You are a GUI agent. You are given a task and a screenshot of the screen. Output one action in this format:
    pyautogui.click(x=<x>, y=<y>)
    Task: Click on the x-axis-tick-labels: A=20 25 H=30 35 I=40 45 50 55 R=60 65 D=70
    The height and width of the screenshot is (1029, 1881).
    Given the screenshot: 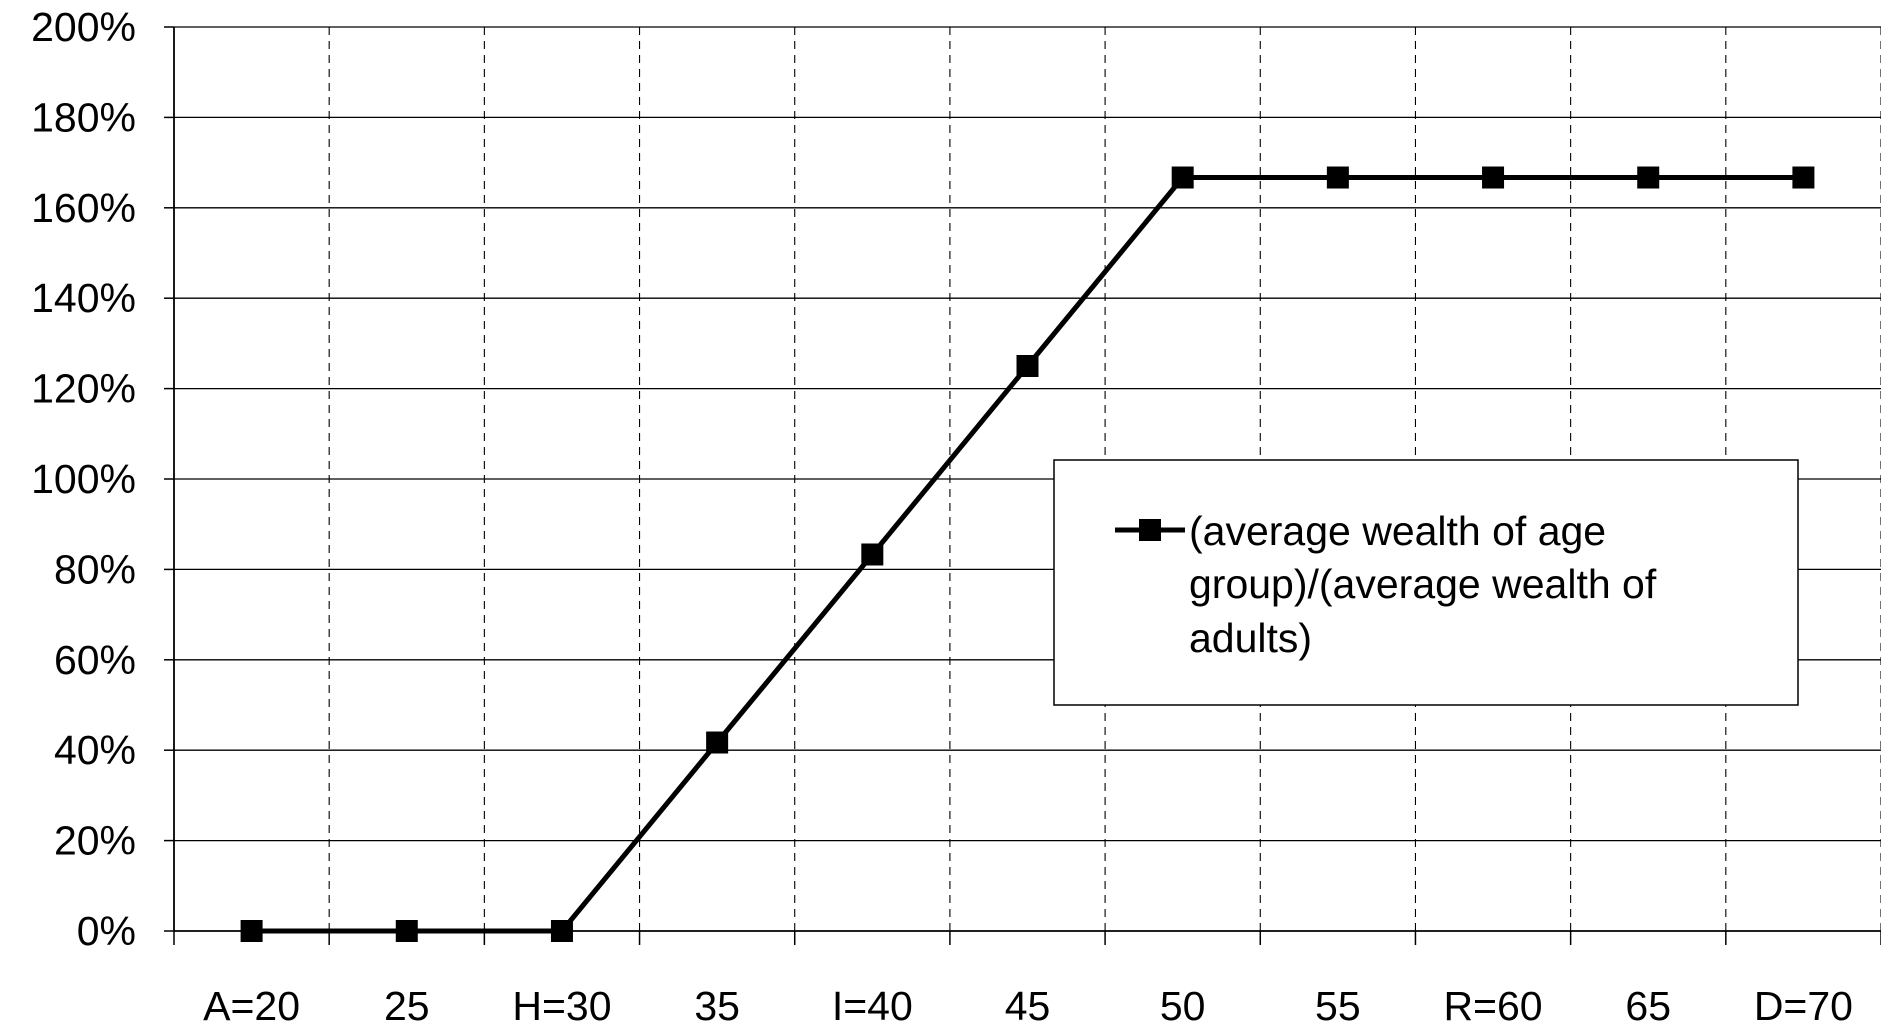 What is the action you would take?
    pyautogui.click(x=1028, y=1006)
    